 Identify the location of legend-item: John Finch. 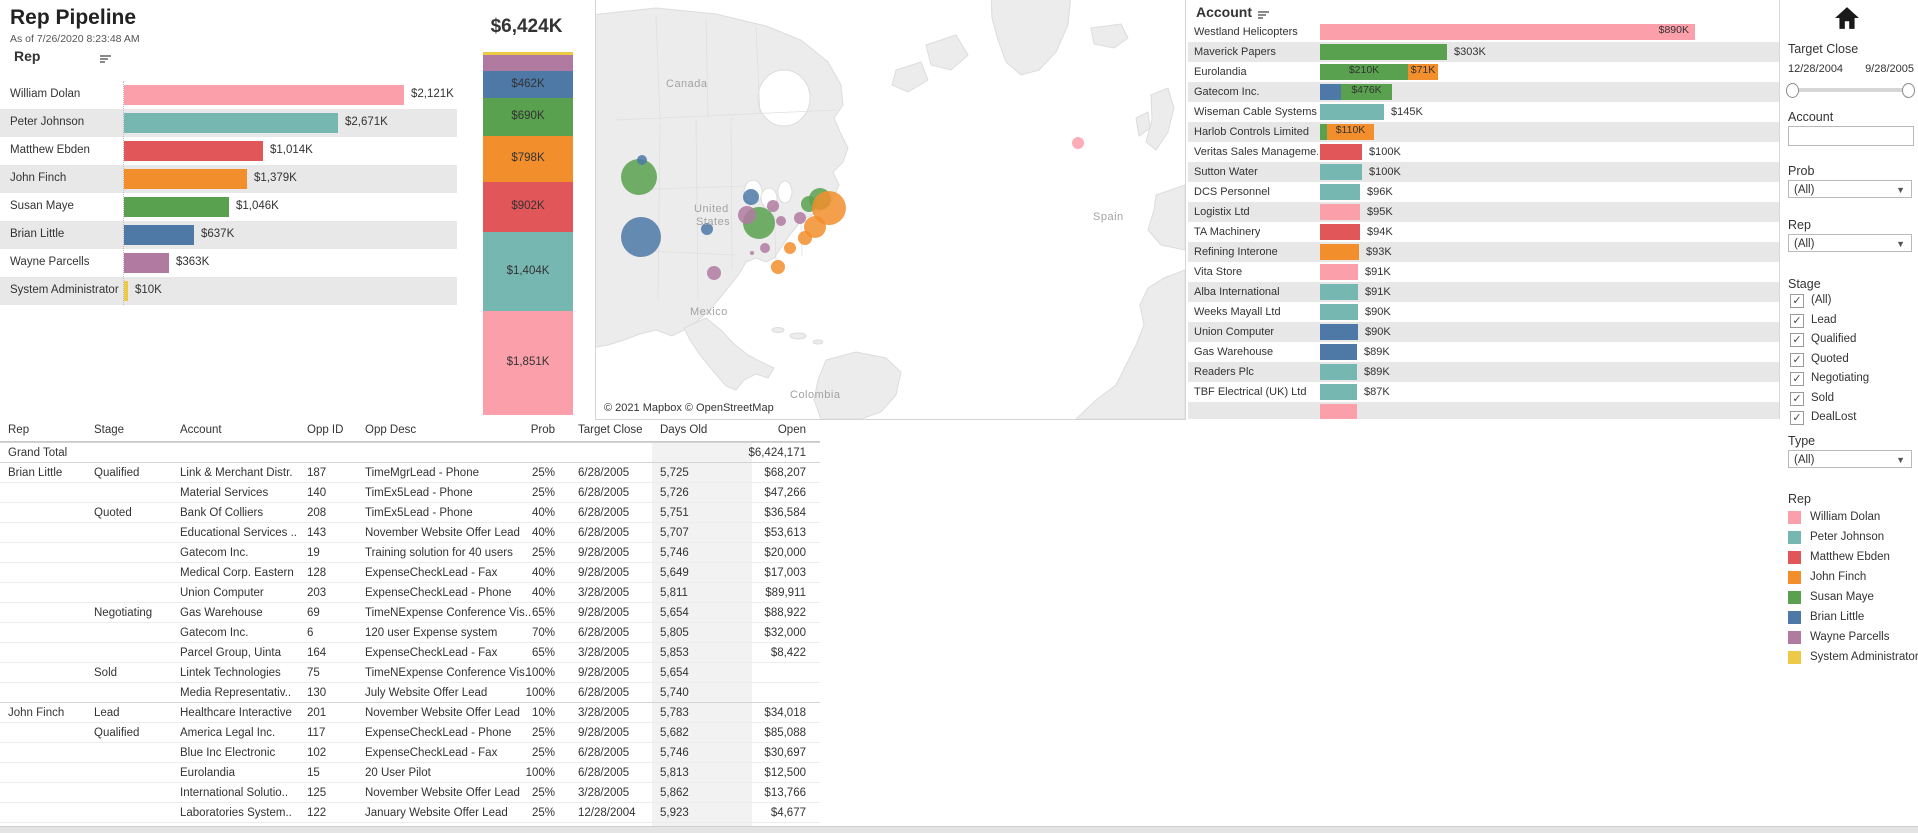
(1852, 580).